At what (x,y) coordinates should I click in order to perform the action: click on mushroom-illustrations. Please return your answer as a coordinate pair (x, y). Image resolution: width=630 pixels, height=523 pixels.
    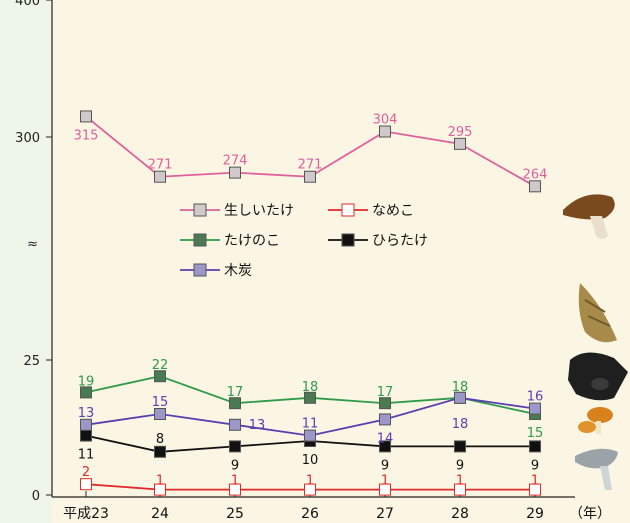
    Looking at the image, I should click on (595, 342).